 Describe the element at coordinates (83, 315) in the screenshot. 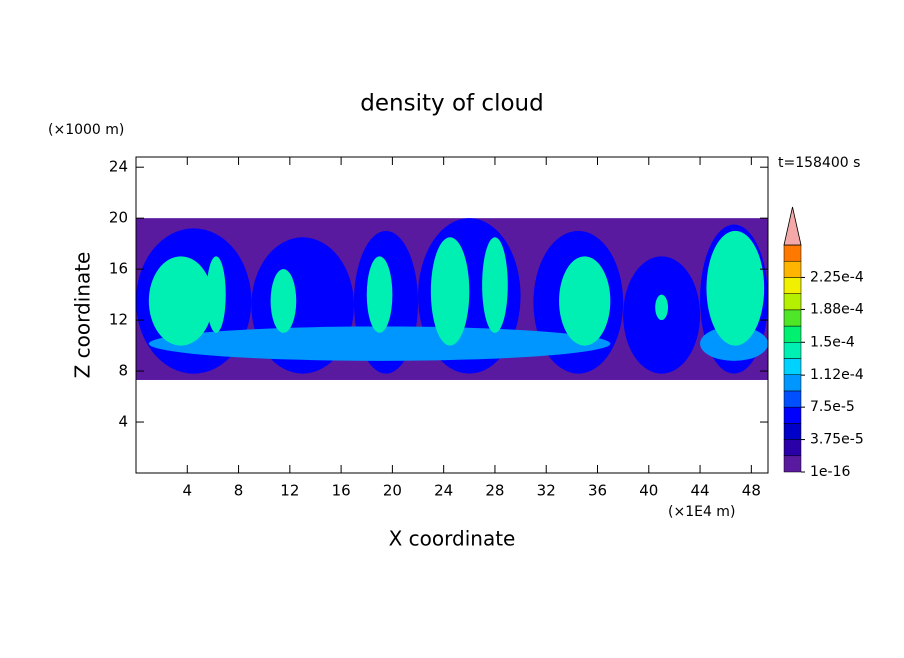

I see `y-axis-label: Z coordinate` at that location.